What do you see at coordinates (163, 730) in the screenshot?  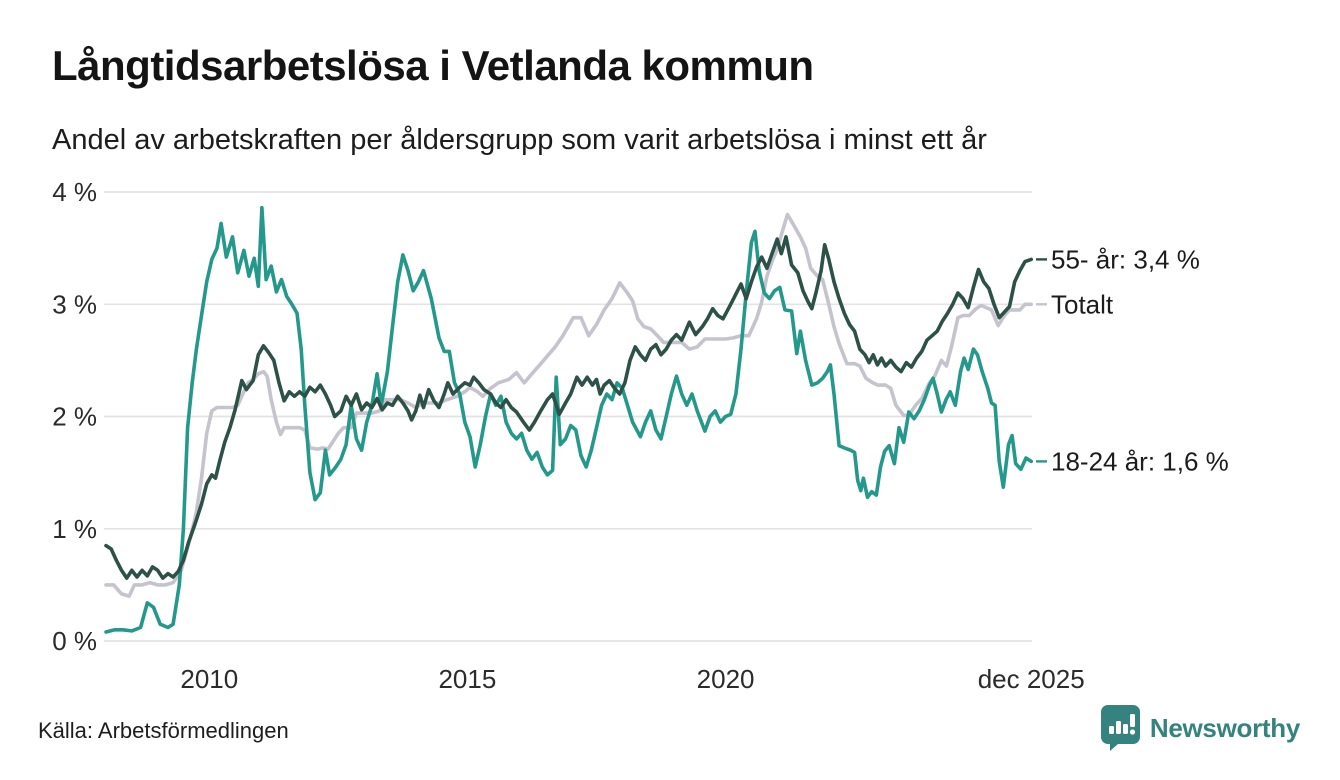 I see `source-note: Källa: Arbetsförmedlingen` at bounding box center [163, 730].